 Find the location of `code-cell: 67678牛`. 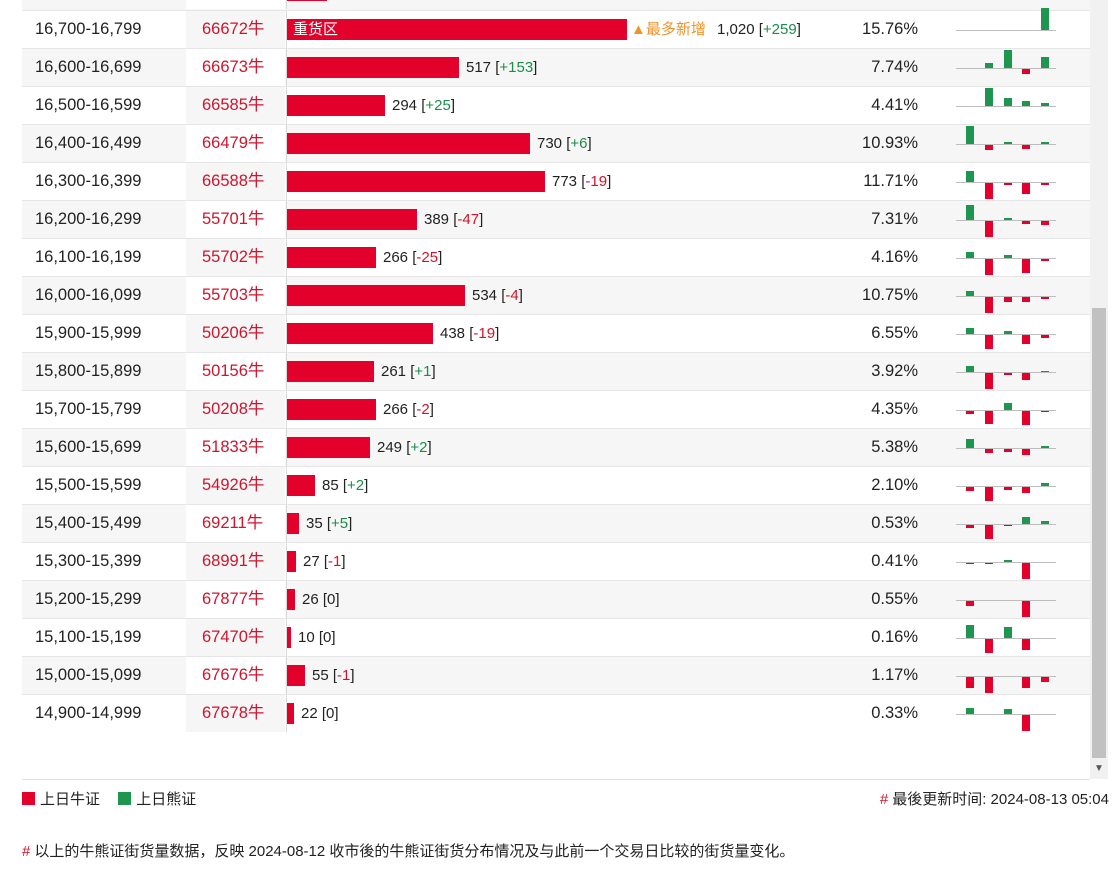

code-cell: 67678牛 is located at coordinates (235, 713).